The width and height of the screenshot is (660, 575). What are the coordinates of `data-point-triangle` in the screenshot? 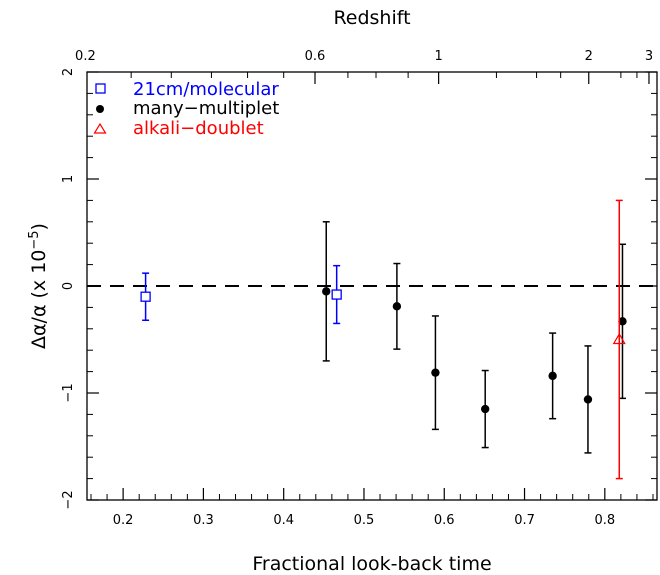 It's located at (619, 338).